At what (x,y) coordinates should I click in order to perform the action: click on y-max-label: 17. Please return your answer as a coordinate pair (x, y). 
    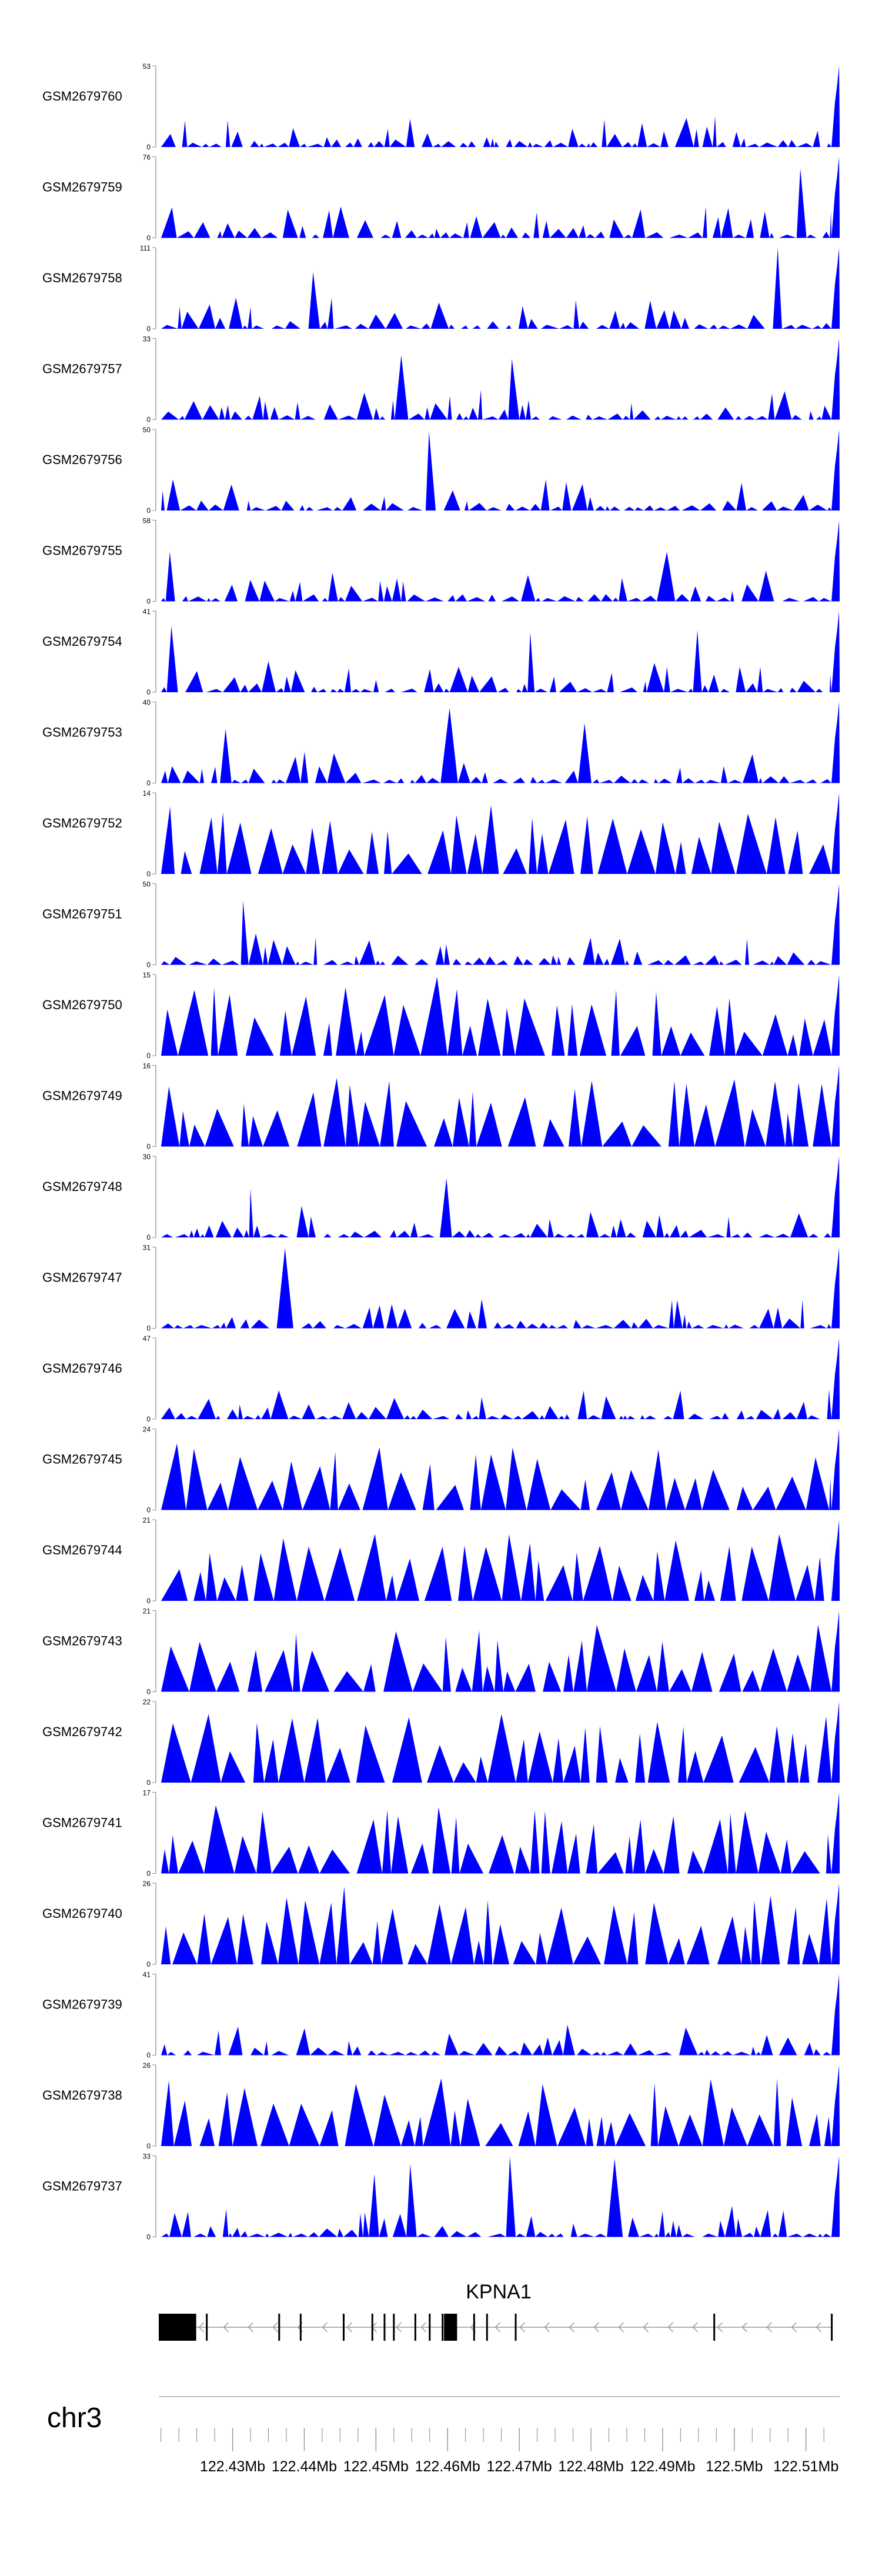
    Looking at the image, I should click on (147, 1793).